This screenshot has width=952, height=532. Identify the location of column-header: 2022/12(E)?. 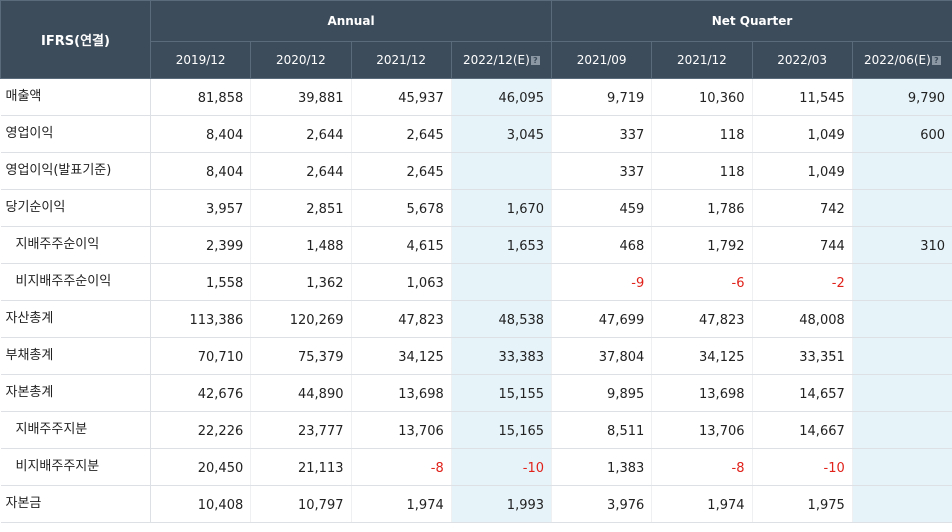
(501, 60).